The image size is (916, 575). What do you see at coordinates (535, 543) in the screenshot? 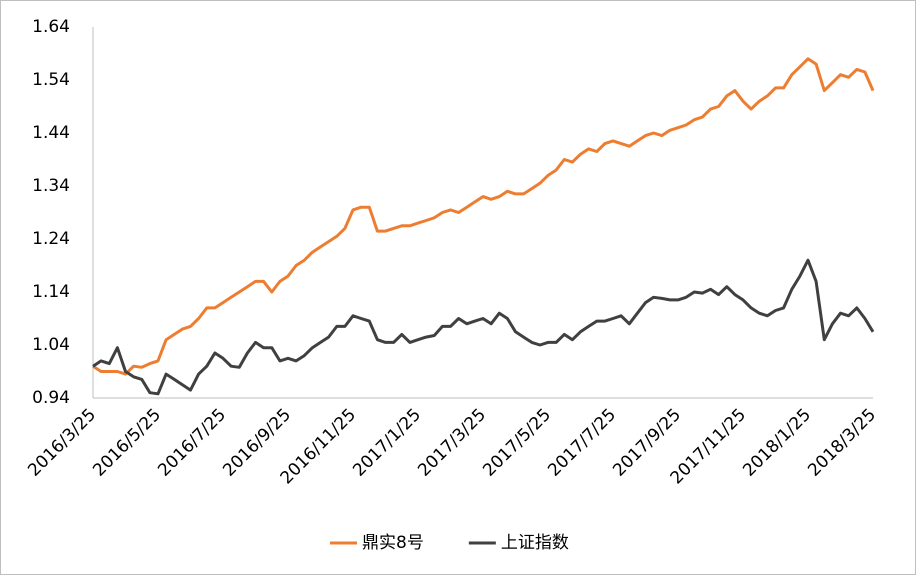
I see `legend-label: 上证指数` at bounding box center [535, 543].